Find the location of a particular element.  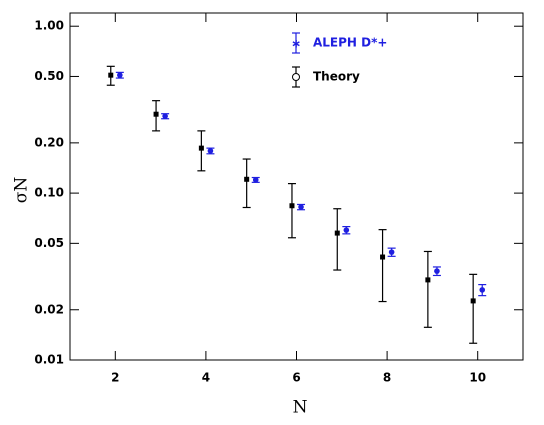

y-tick-label: 0.20 is located at coordinates (49, 142).